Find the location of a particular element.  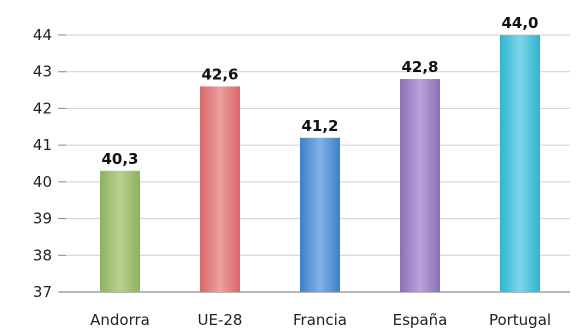

y-tick-label: 38 is located at coordinates (42, 255).